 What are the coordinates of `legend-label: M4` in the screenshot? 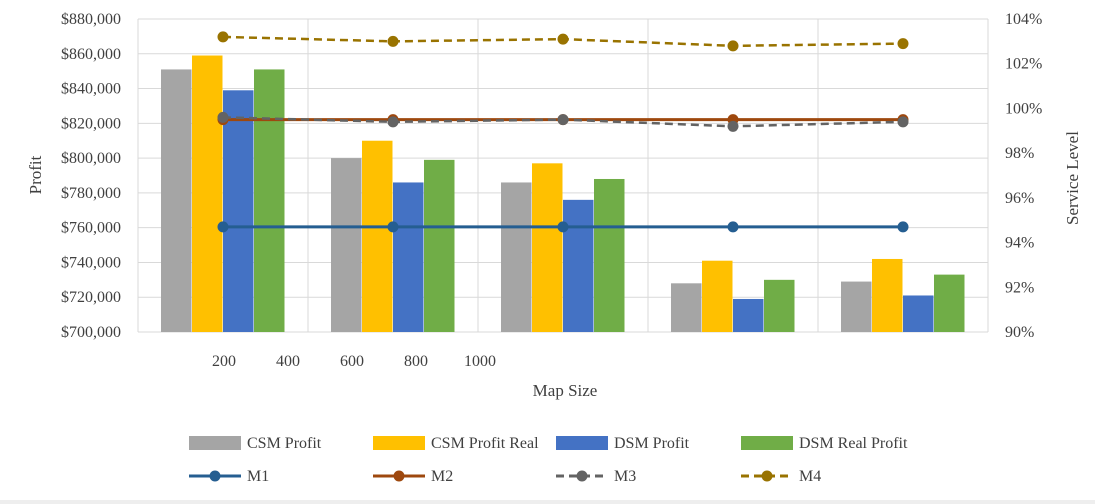 It's located at (810, 476).